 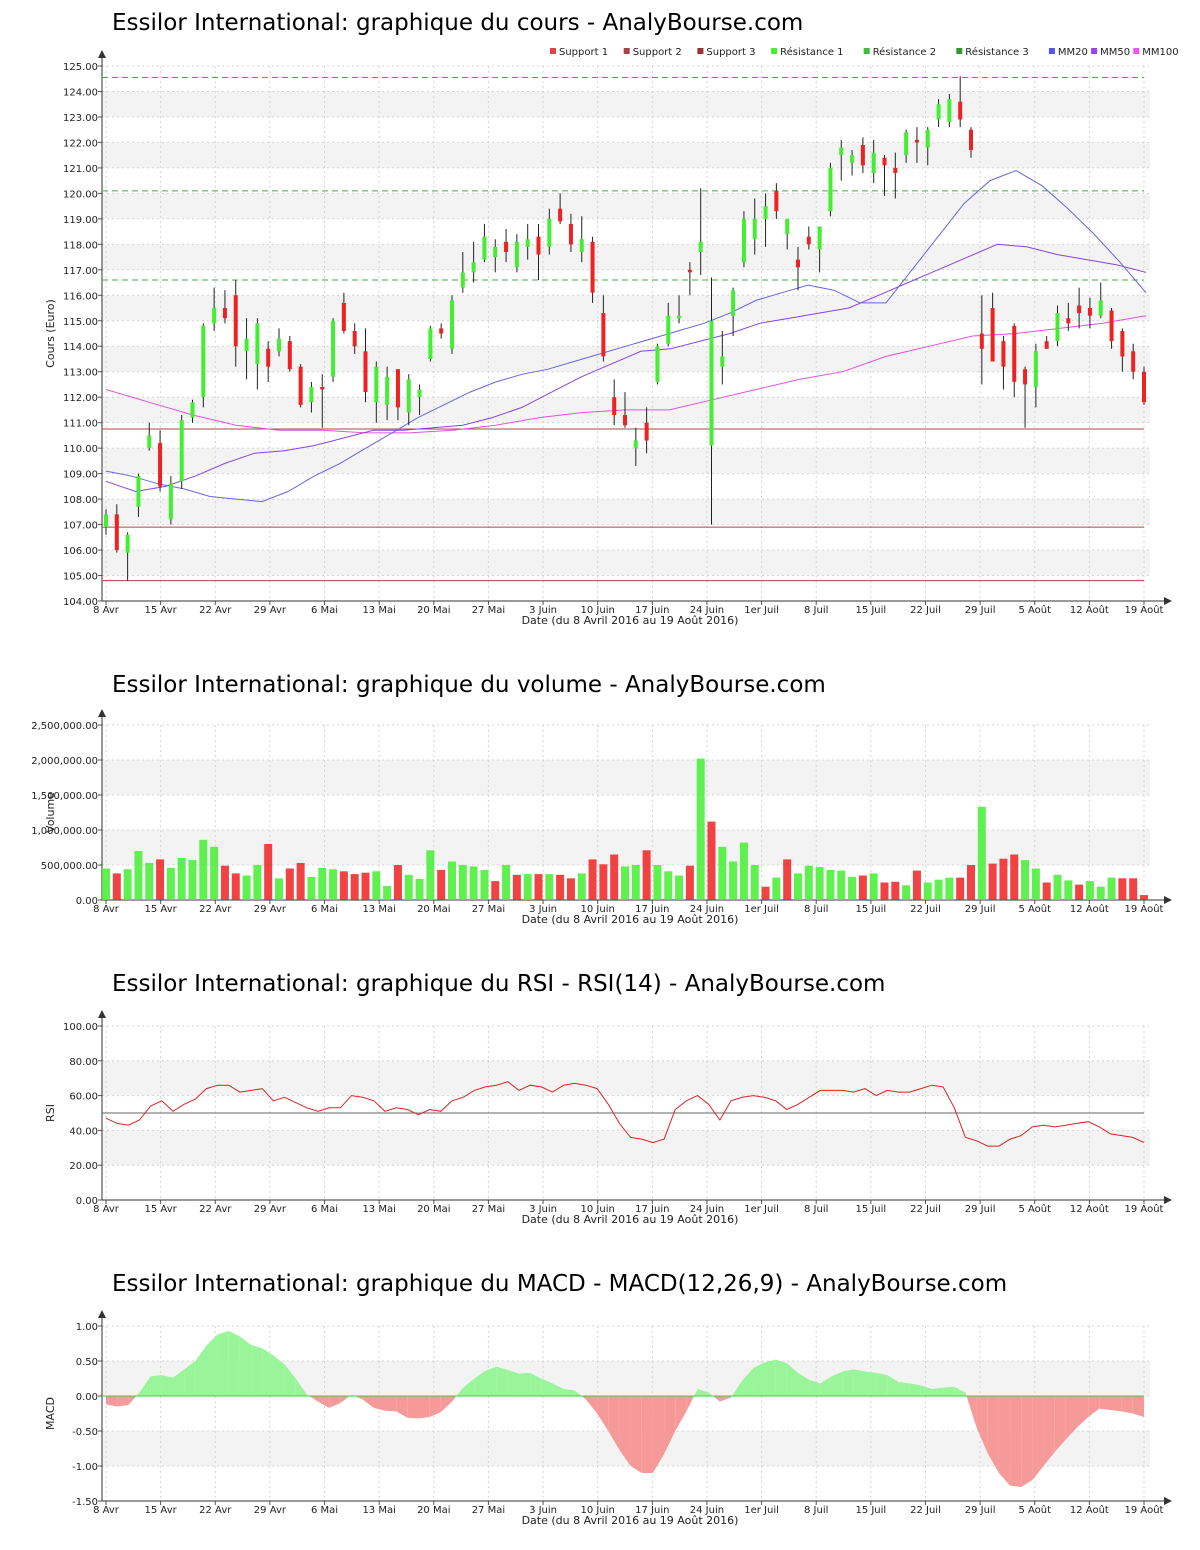 I want to click on price-band, so click(x=626, y=563).